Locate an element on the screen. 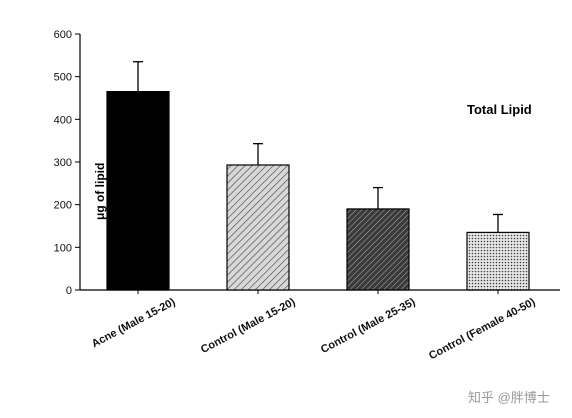 The width and height of the screenshot is (572, 418). y-axis-title: μg of lipid is located at coordinates (100, 191).